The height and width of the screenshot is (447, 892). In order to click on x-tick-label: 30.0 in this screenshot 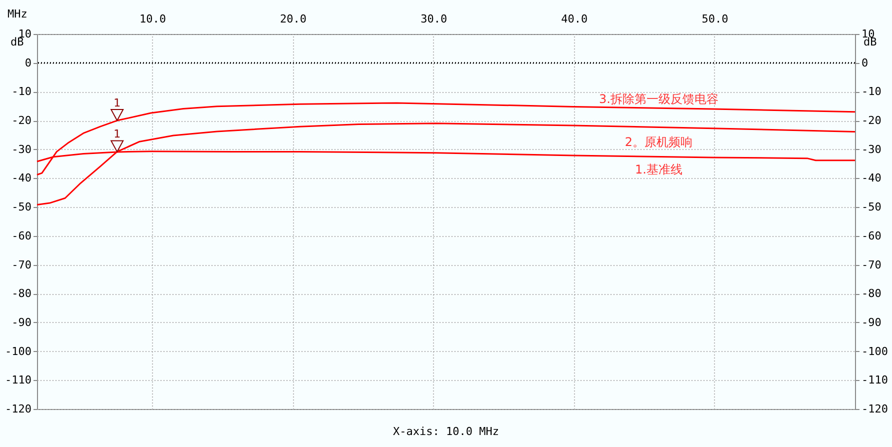, I will do `click(434, 19)`.